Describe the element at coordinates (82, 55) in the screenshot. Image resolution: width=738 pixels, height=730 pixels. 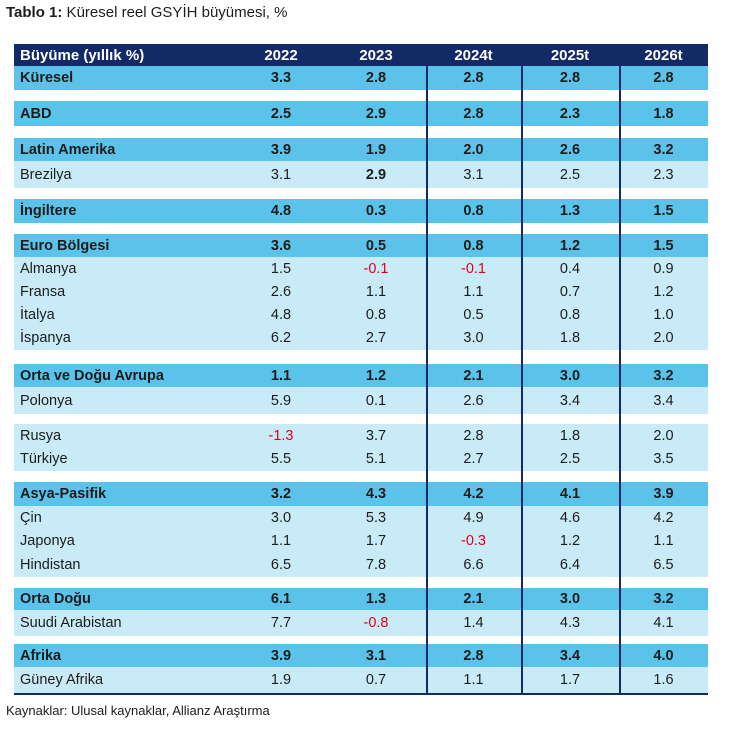
I see `header-label: Büyüme (yıllık %)` at that location.